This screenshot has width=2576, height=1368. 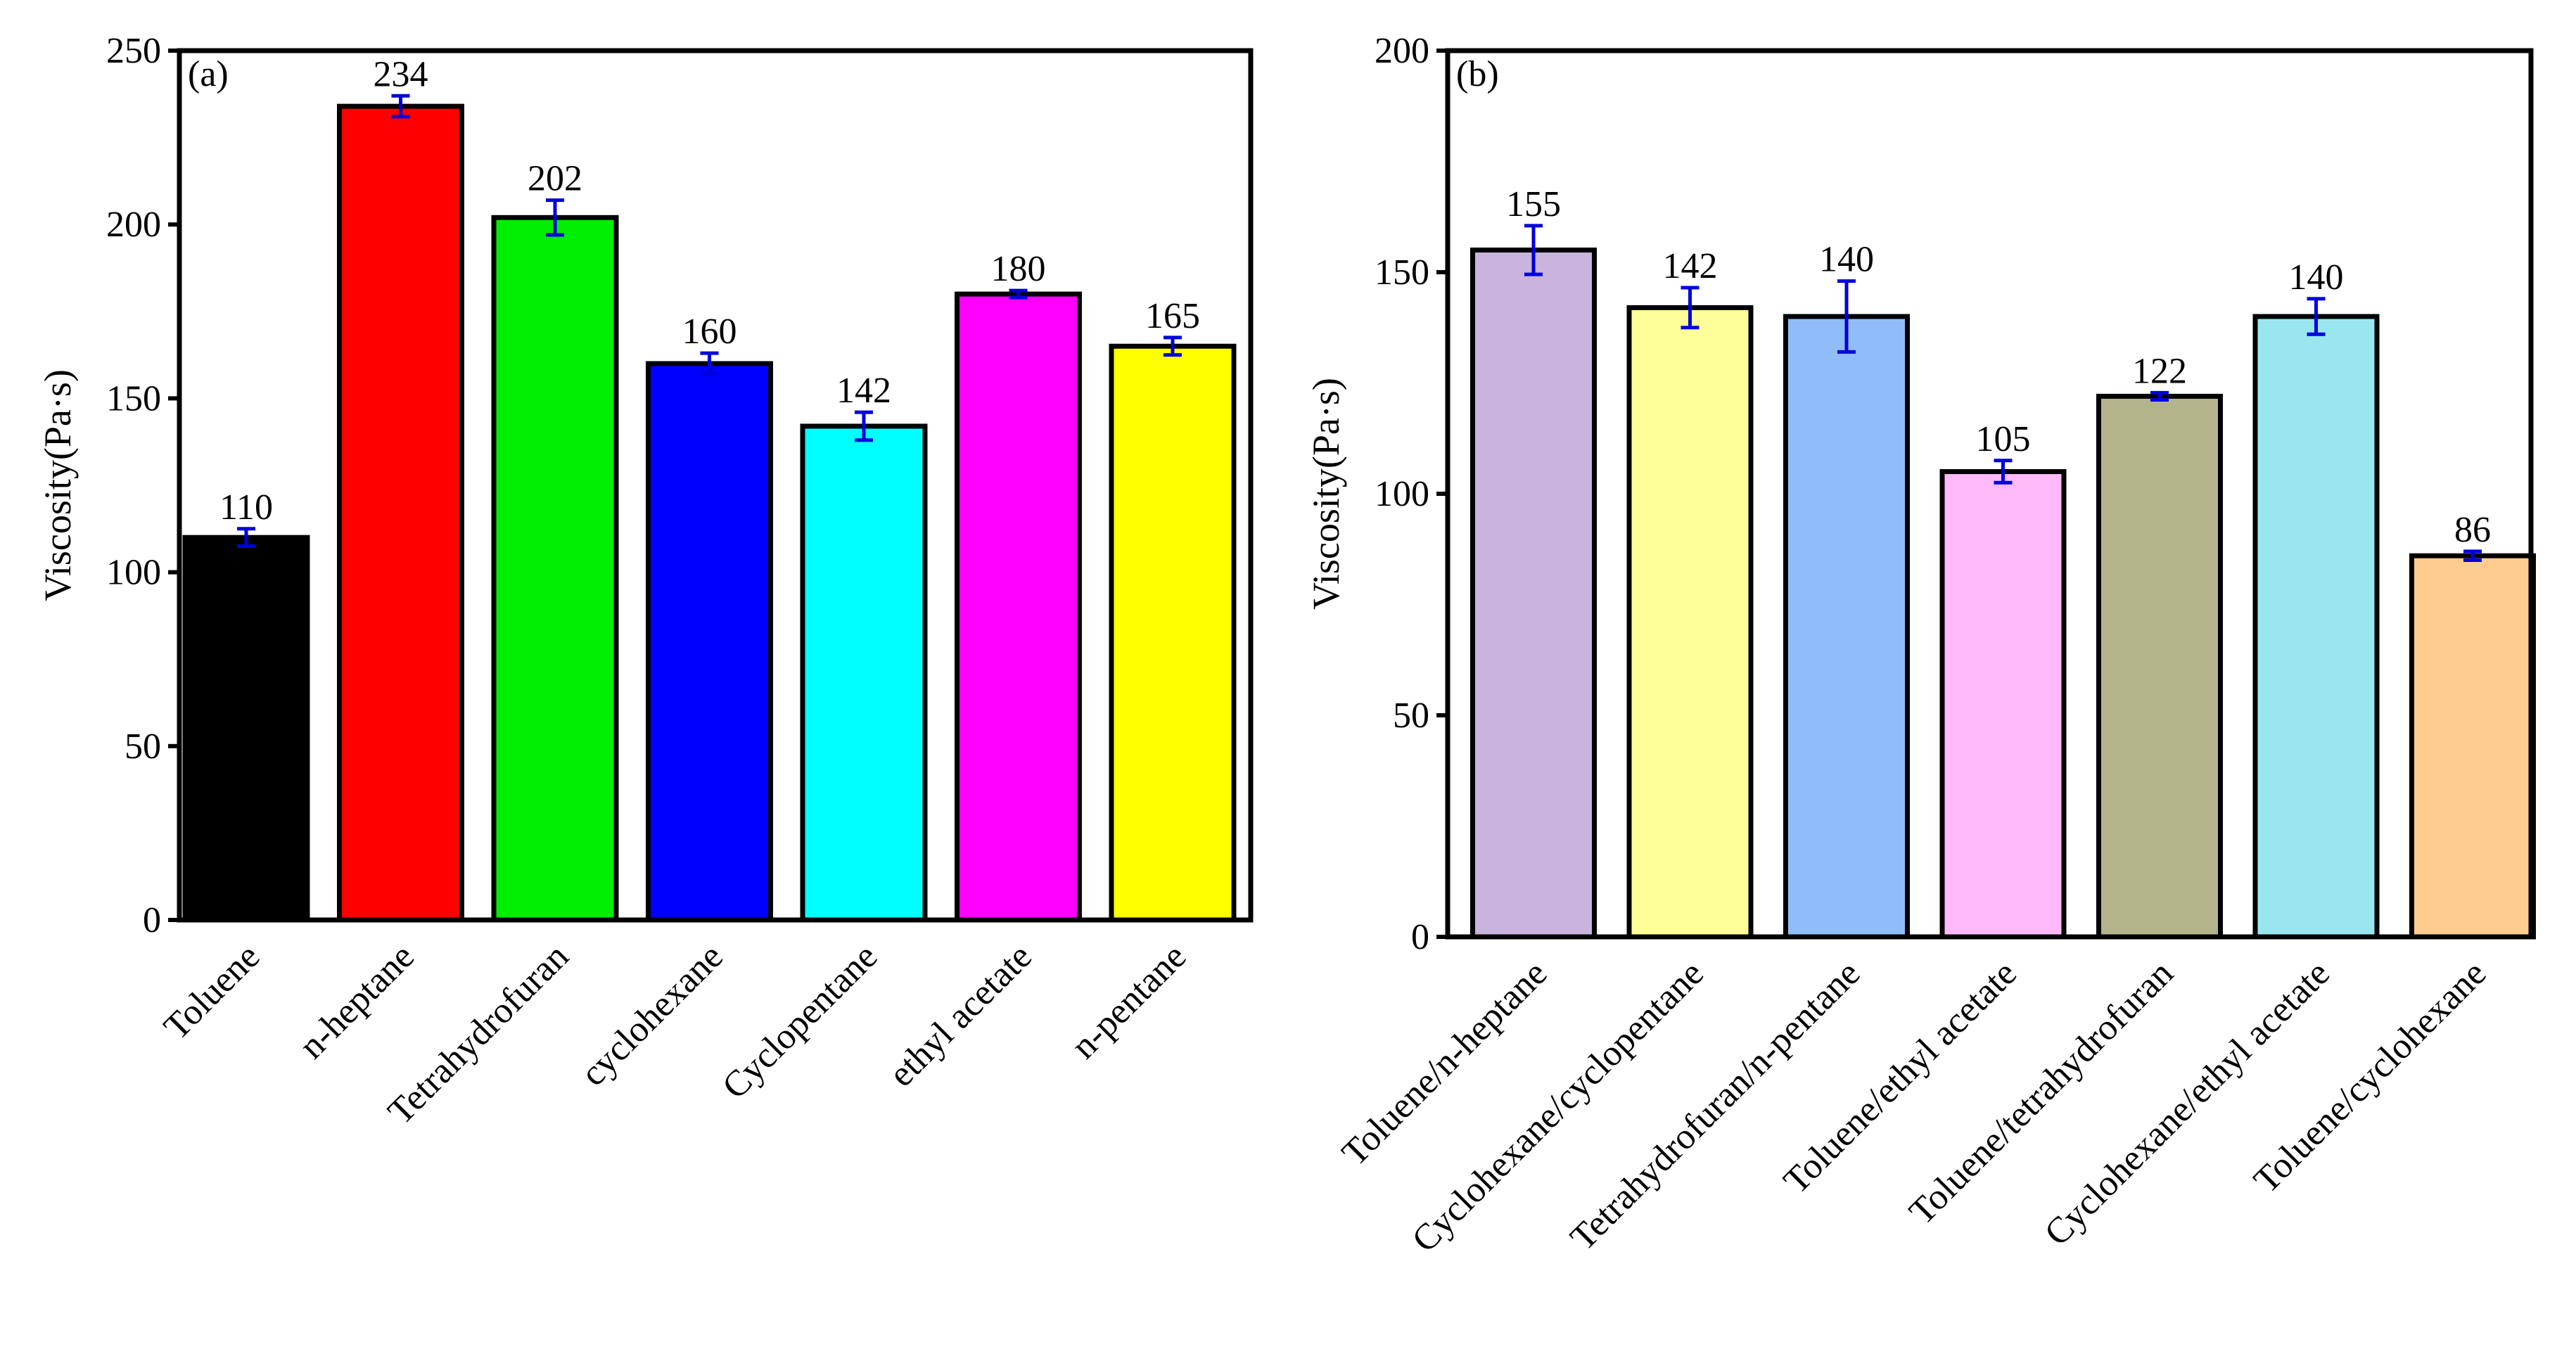 What do you see at coordinates (246, 729) in the screenshot?
I see `bar-toluene` at bounding box center [246, 729].